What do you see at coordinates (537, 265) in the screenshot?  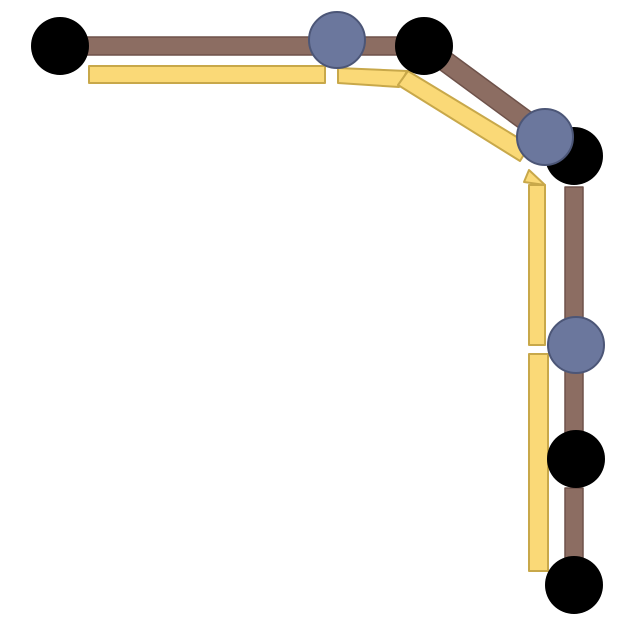 I see `offset-segment-right-upper` at bounding box center [537, 265].